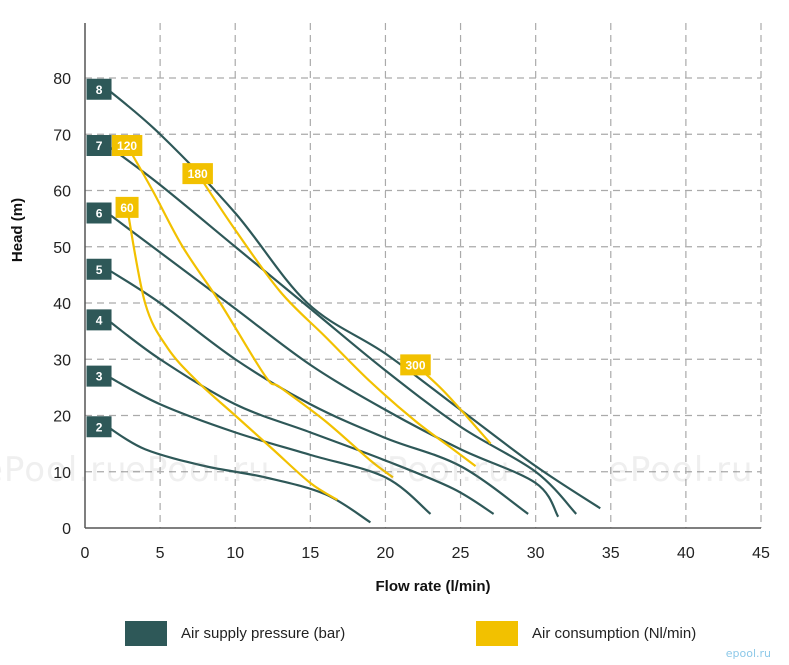 The height and width of the screenshot is (665, 789). What do you see at coordinates (748, 653) in the screenshot?
I see `site-mark: epool.ru` at bounding box center [748, 653].